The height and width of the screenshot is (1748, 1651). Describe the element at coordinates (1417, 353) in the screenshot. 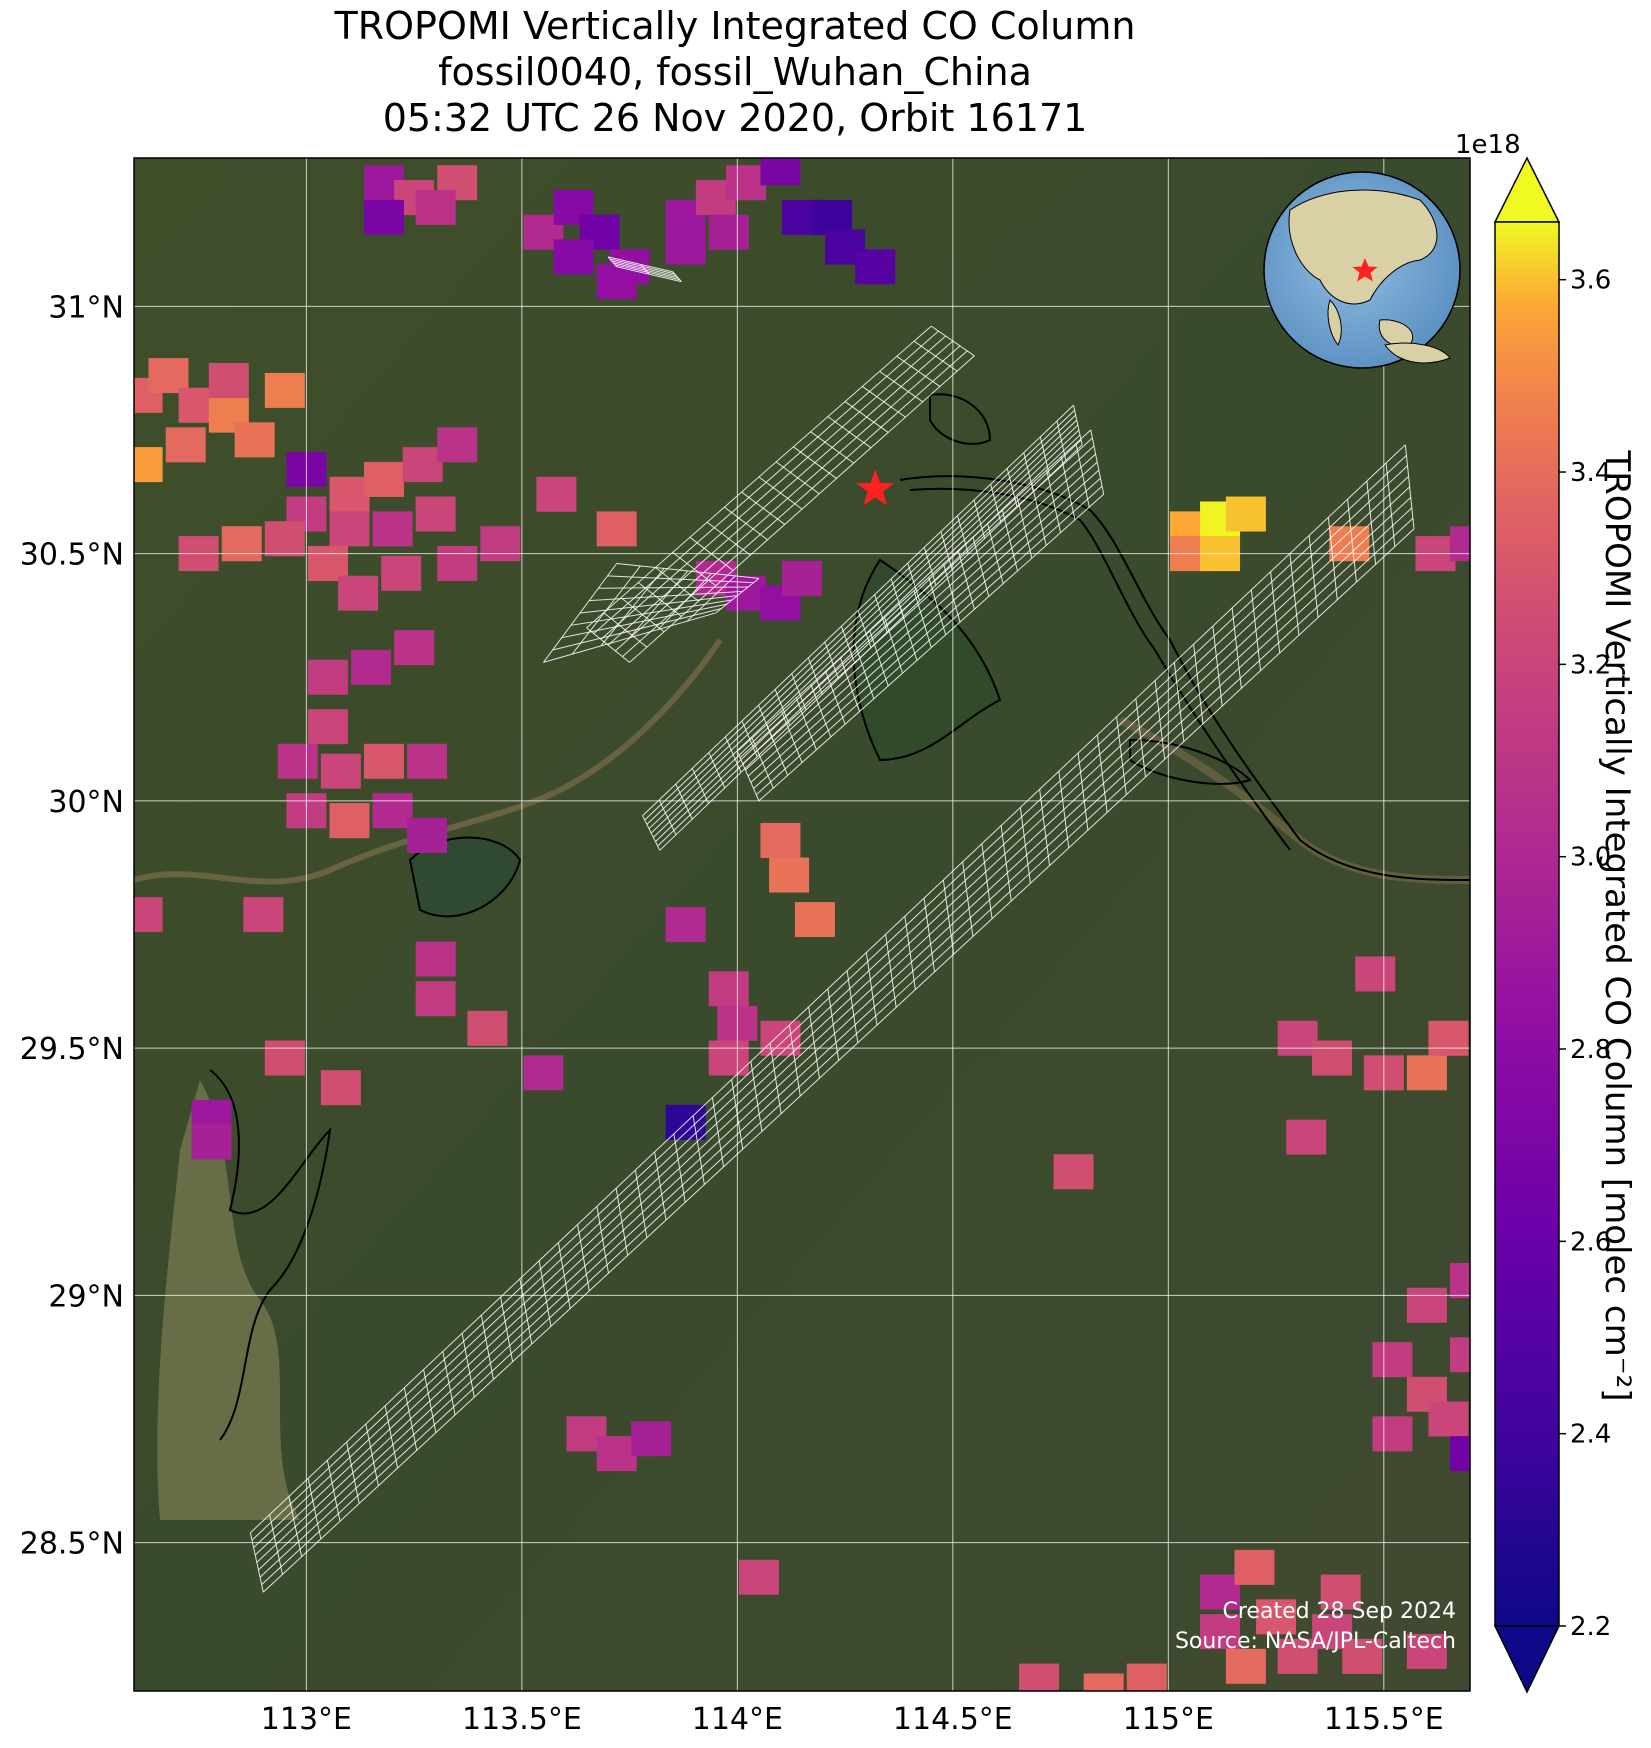

I see `globe-australia` at that location.